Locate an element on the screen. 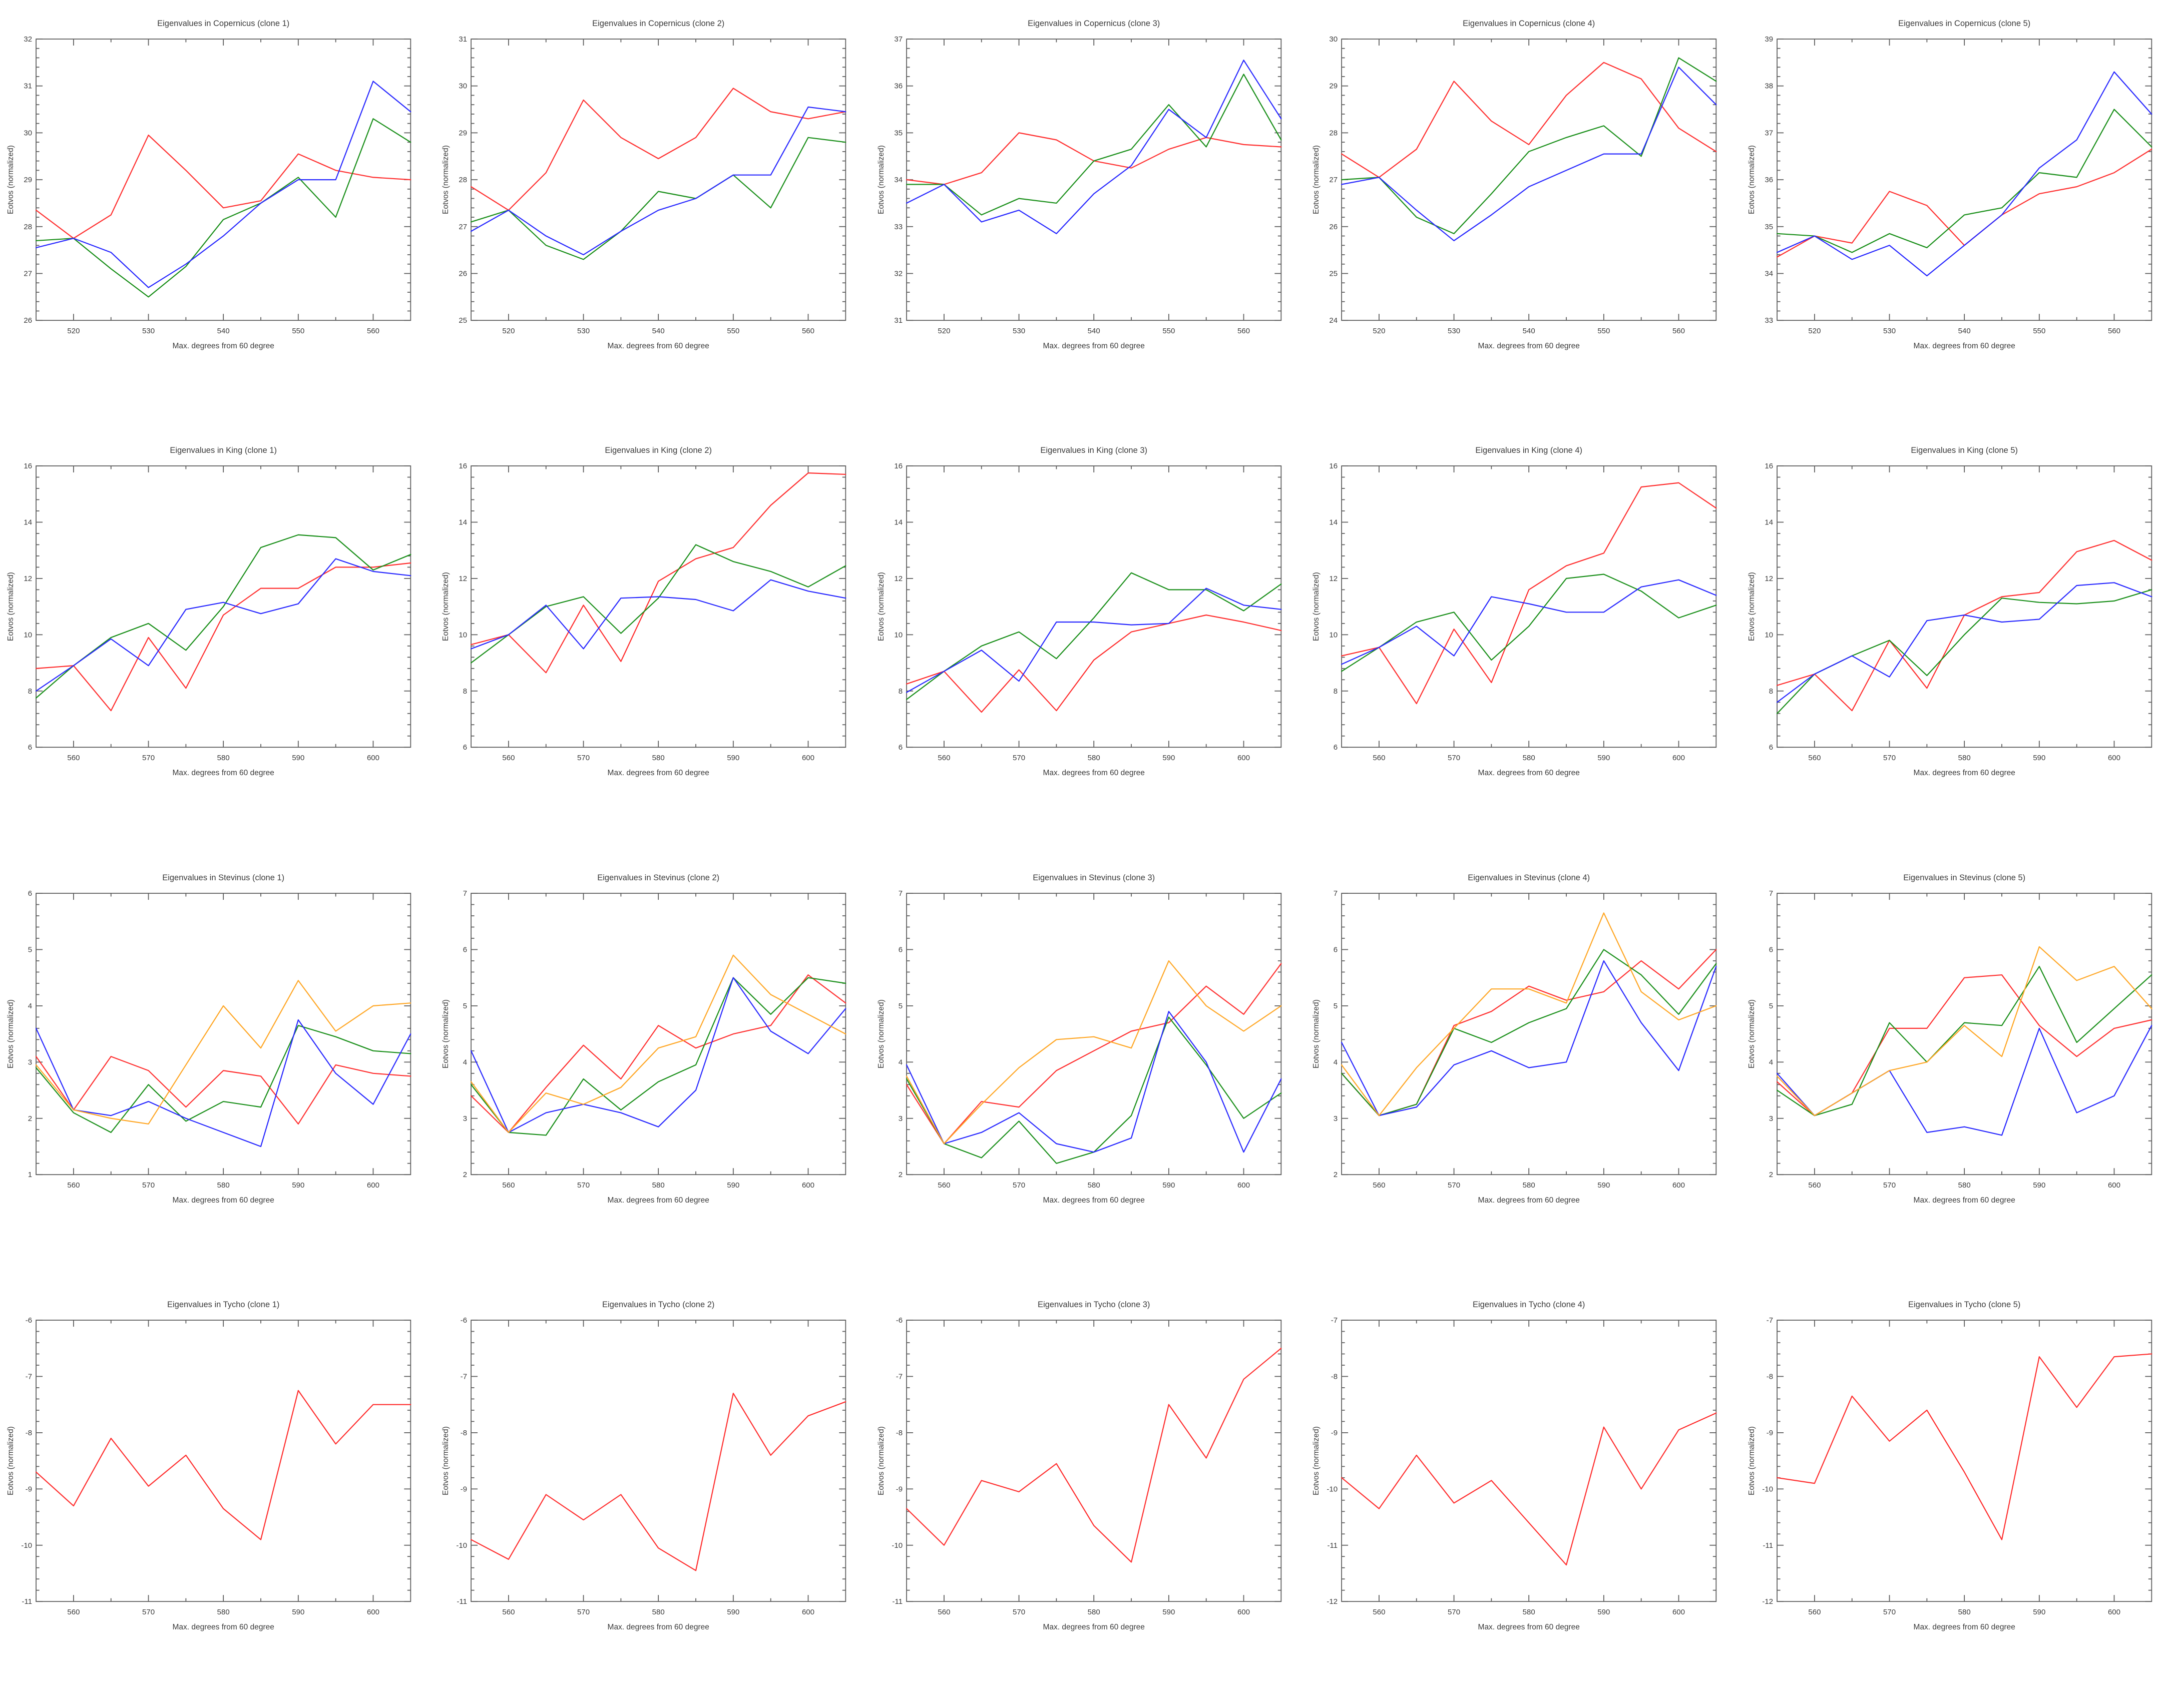  series-line-orange is located at coordinates (1964, 1031).